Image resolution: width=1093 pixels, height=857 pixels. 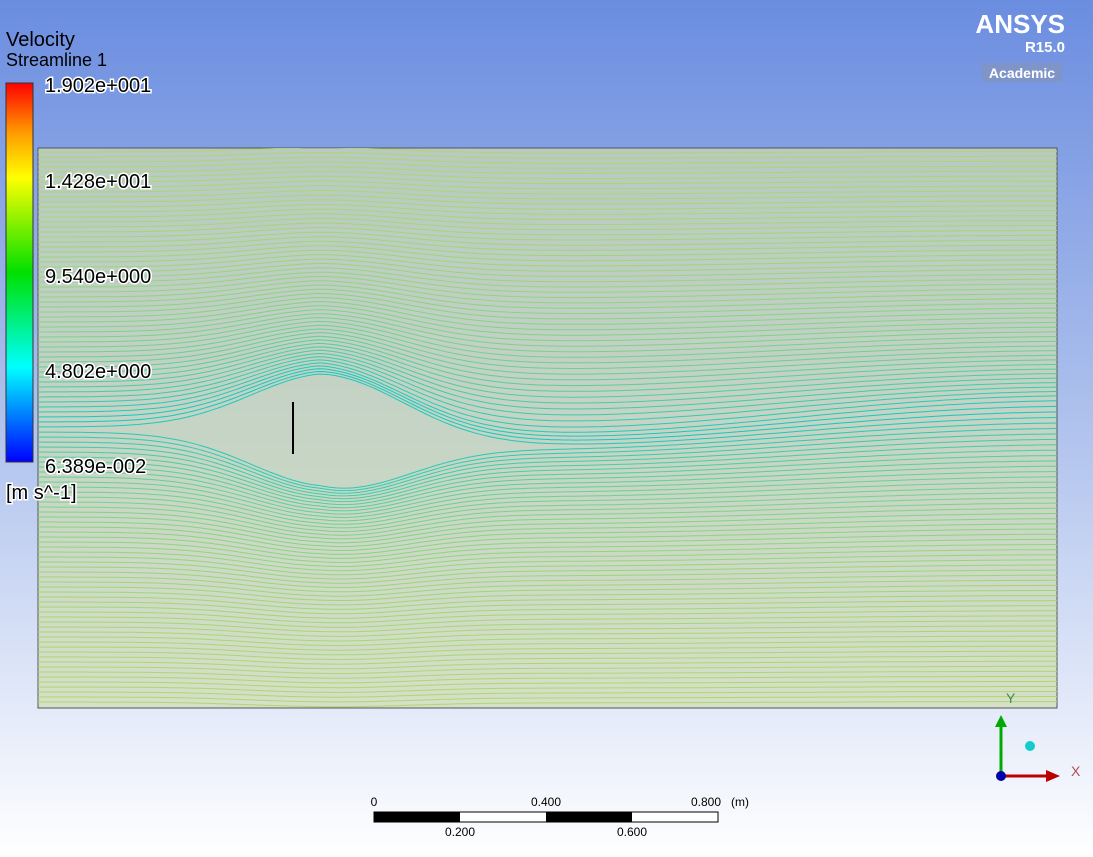 I want to click on scale-label: 0, so click(x=374, y=802).